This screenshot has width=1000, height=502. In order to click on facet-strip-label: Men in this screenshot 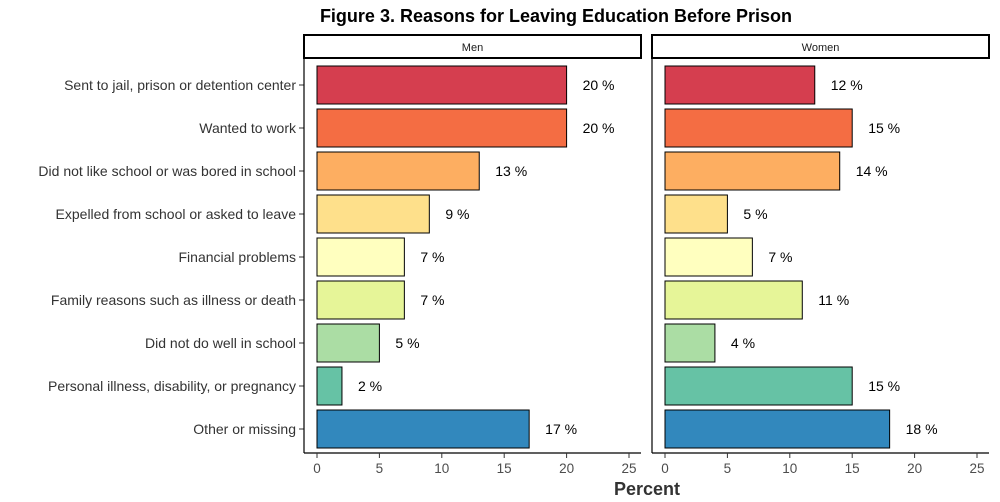, I will do `click(472, 48)`.